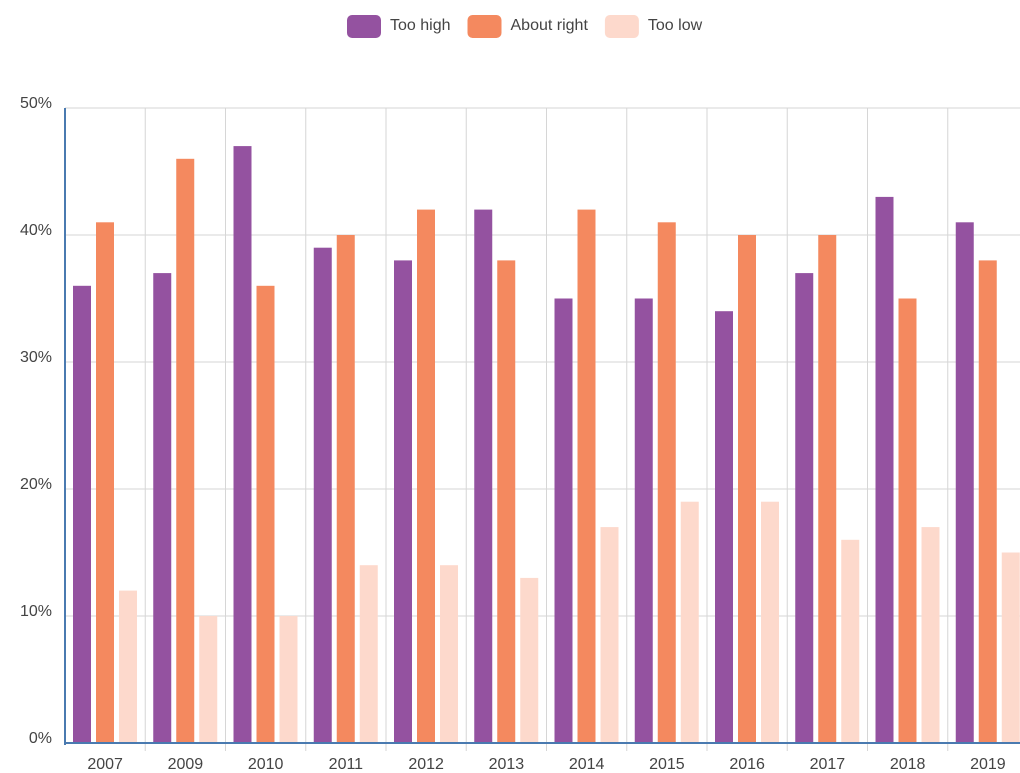 This screenshot has width=1020, height=773. What do you see at coordinates (908, 764) in the screenshot?
I see `x-tick-label: 2018` at bounding box center [908, 764].